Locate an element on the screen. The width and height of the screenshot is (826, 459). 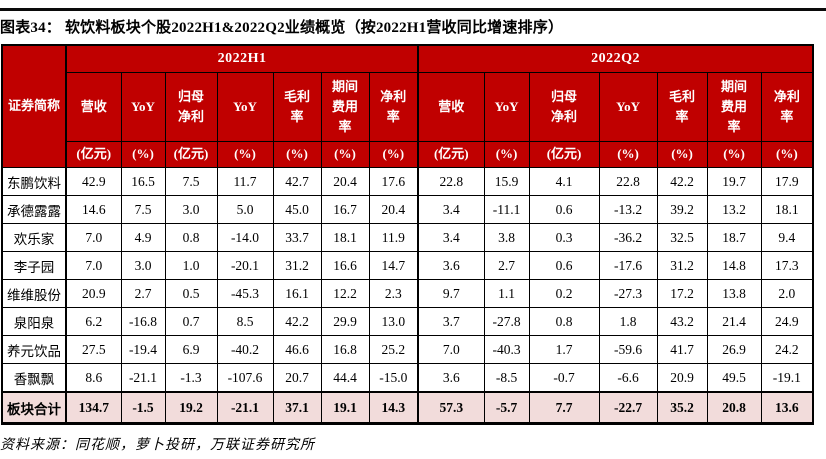
data-cell: 13.8 is located at coordinates (734, 293).